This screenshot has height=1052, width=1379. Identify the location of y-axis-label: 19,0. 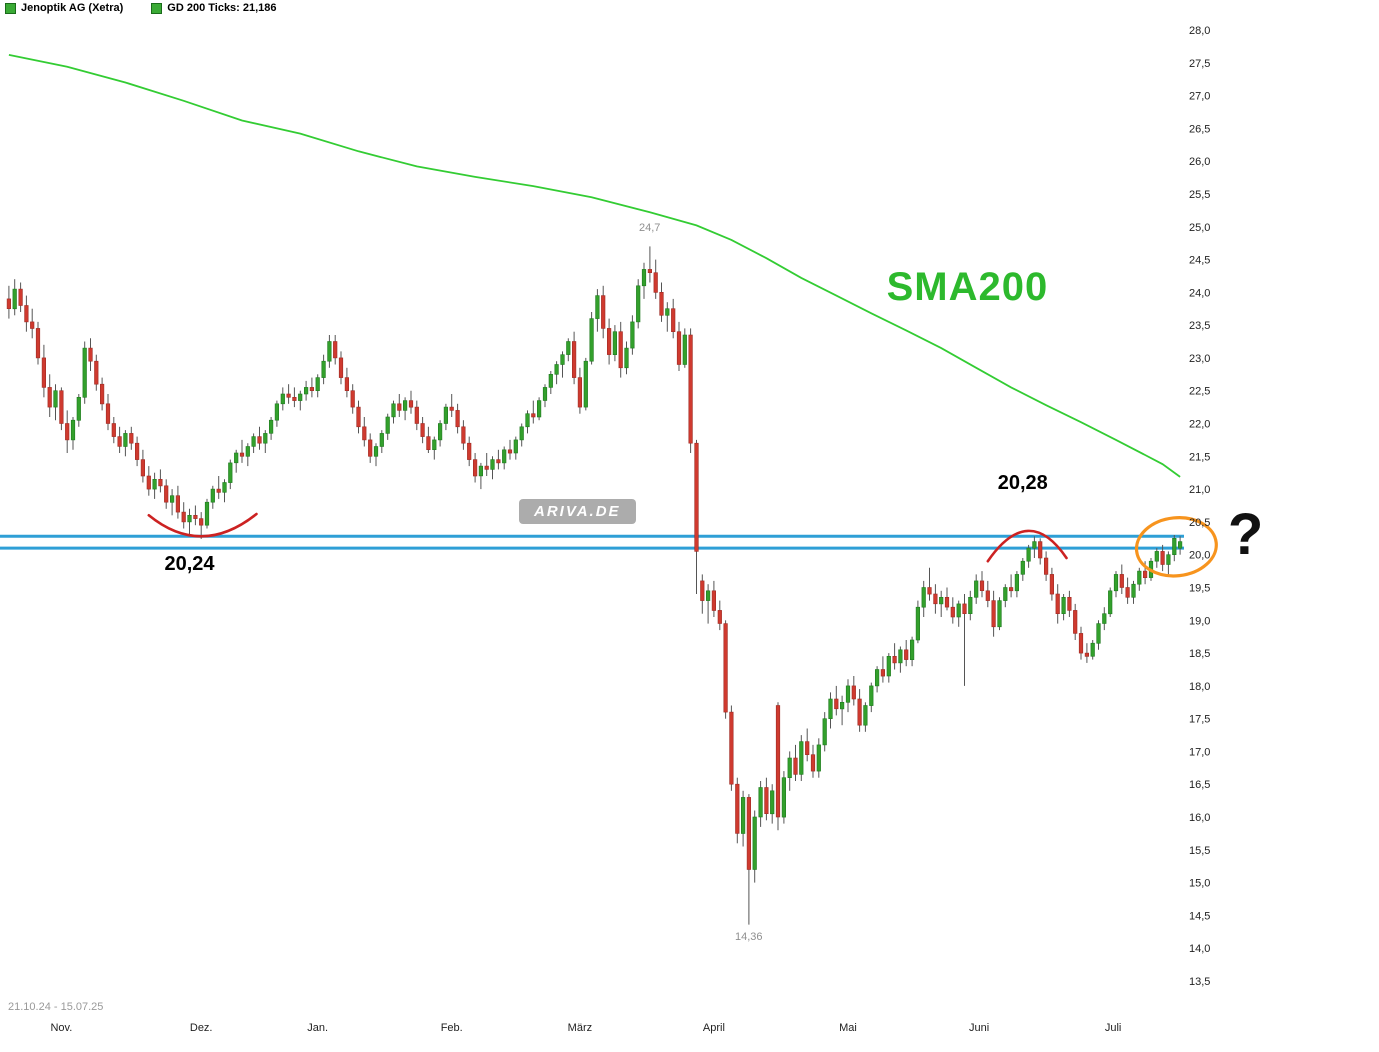
(1199, 621).